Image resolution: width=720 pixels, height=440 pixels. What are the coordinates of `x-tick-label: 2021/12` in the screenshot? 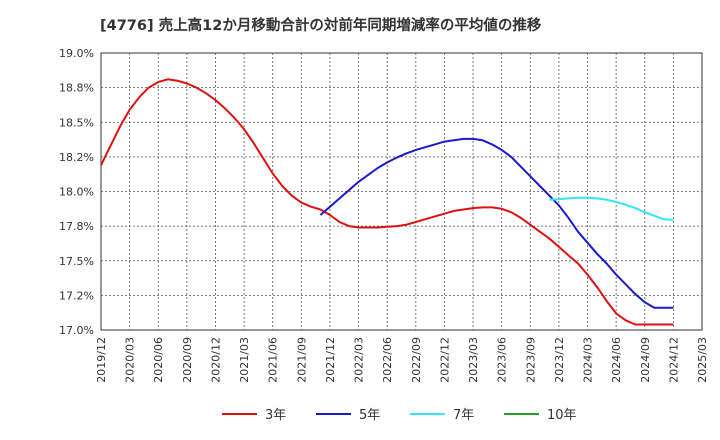 It's located at (330, 360).